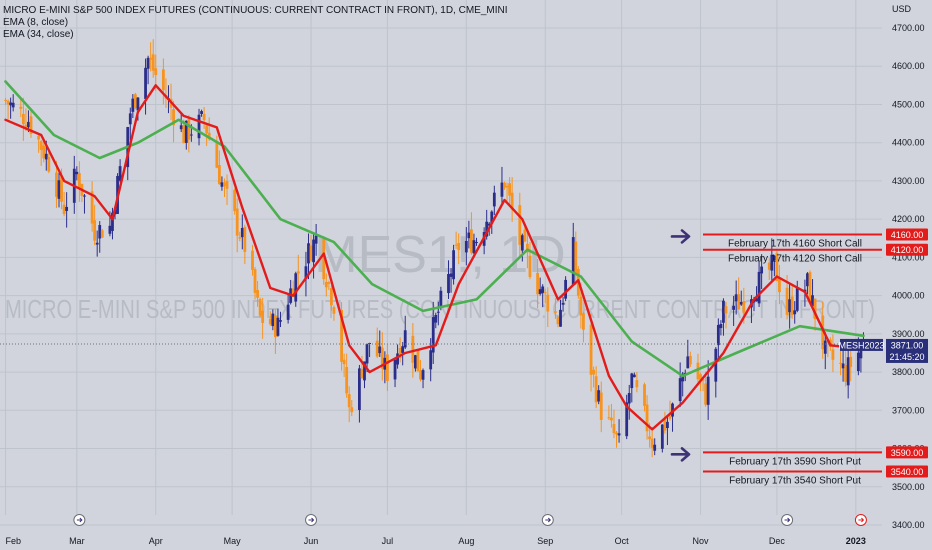 The height and width of the screenshot is (550, 932). What do you see at coordinates (907, 350) in the screenshot?
I see `last-price-tag` at bounding box center [907, 350].